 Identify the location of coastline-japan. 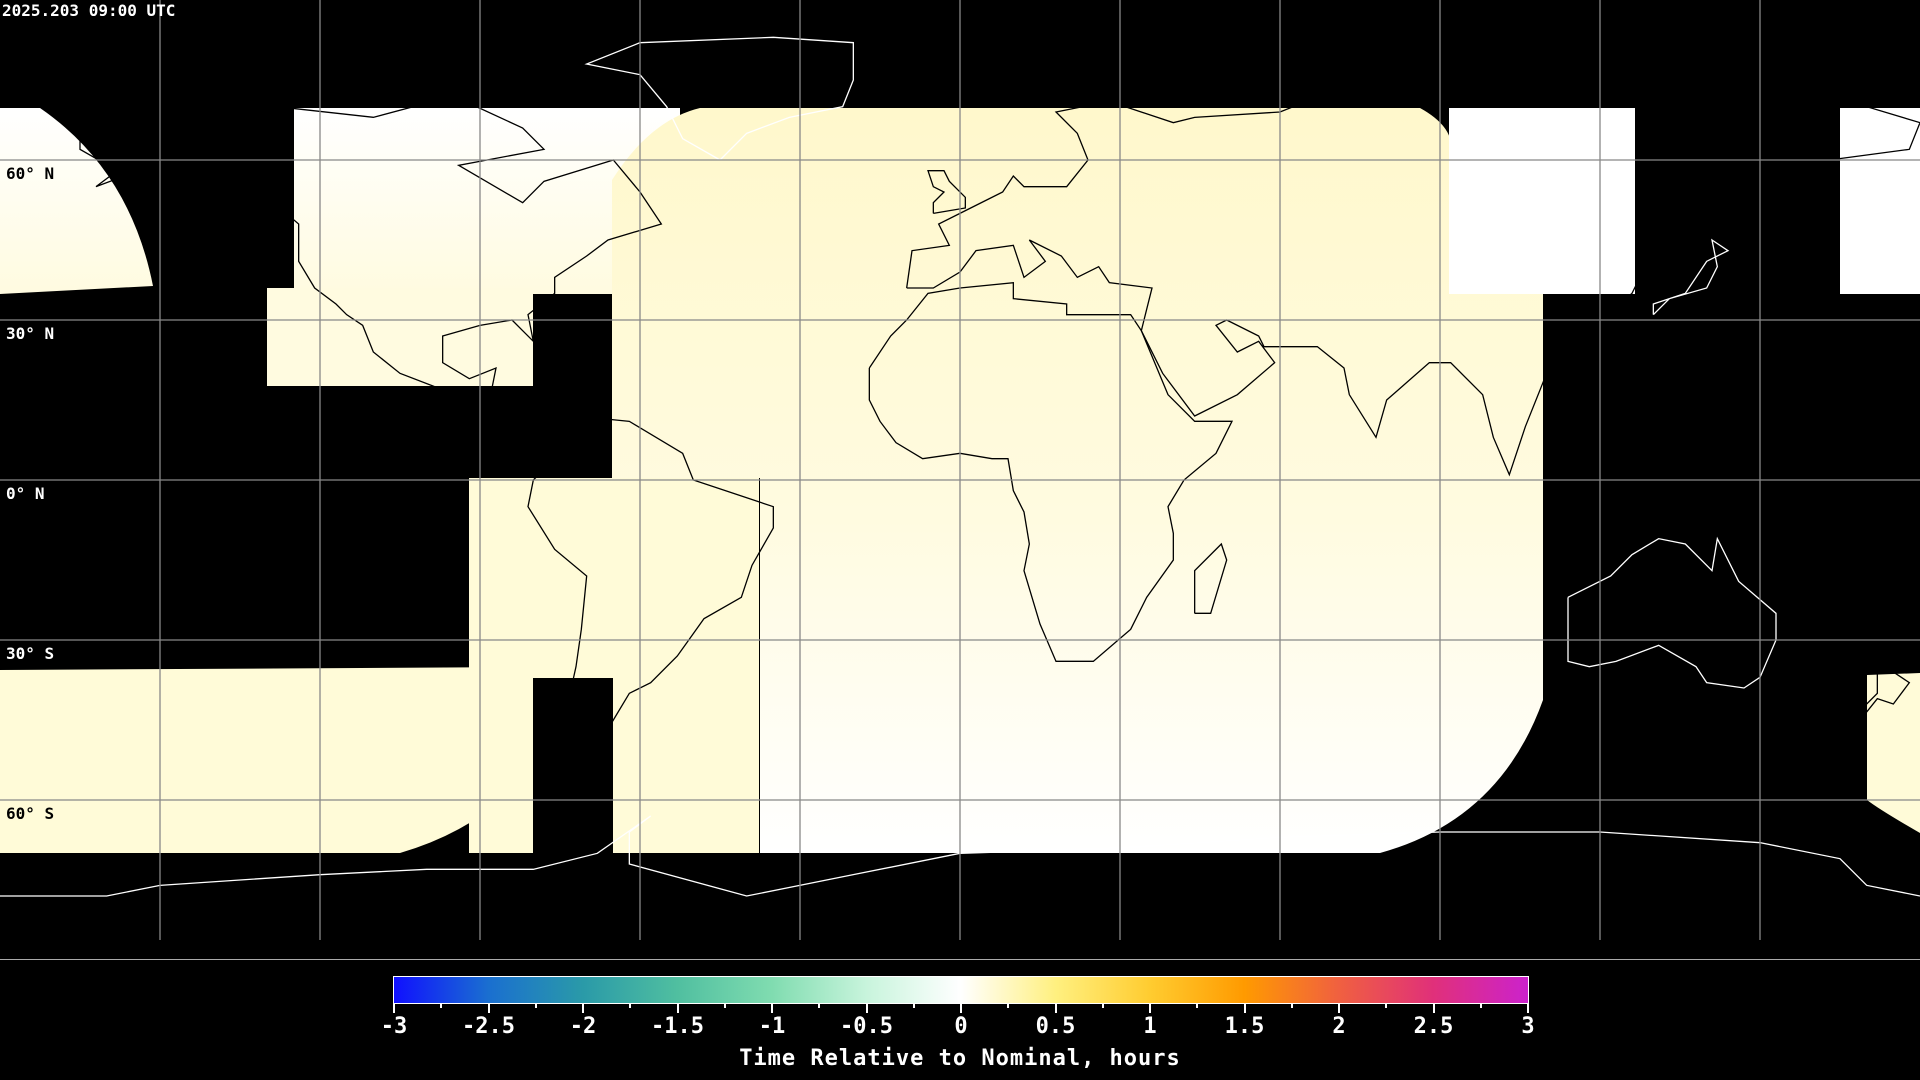
(1691, 277).